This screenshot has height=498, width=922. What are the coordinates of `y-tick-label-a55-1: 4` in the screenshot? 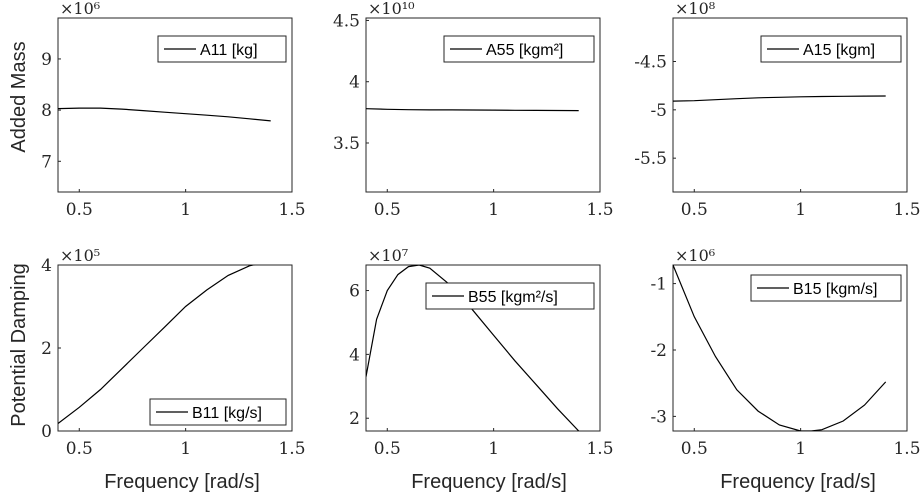 It's located at (354, 83).